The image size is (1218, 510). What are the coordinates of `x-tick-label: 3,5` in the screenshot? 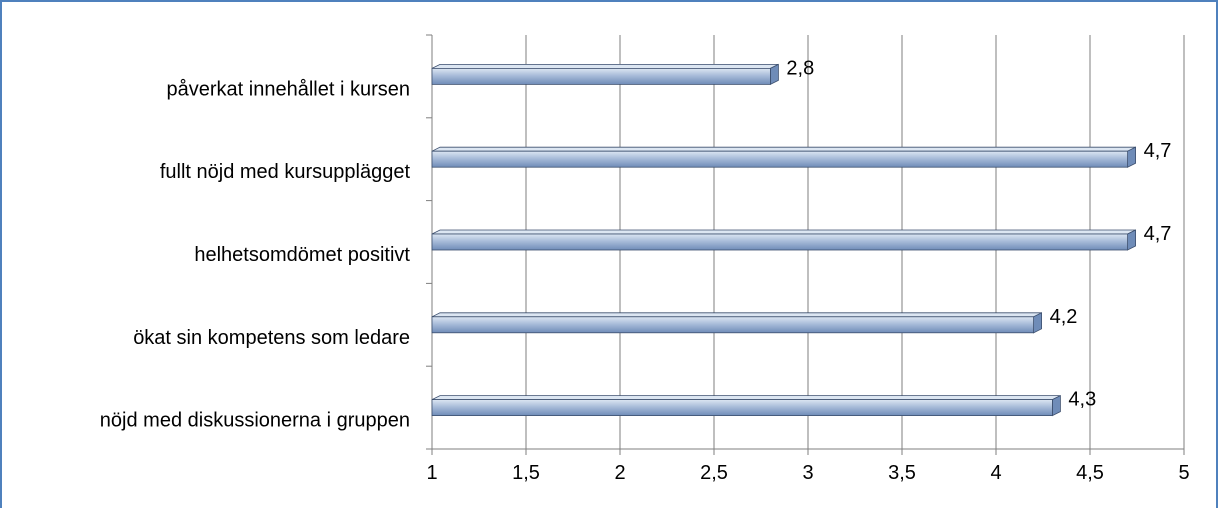 It's located at (902, 473).